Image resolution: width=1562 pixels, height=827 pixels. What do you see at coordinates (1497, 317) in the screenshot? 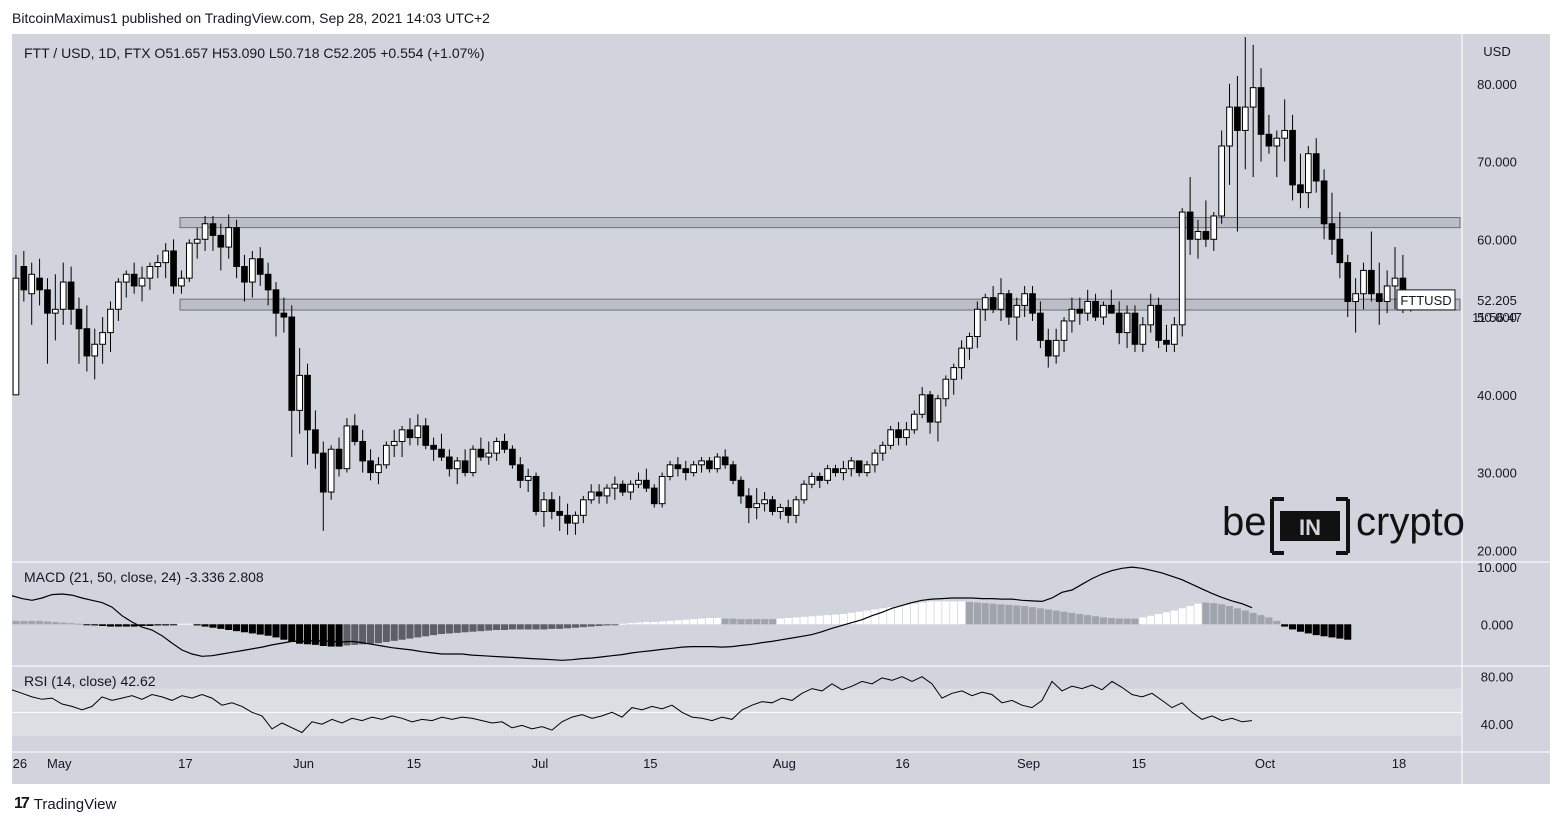
I see `price-axis-tick-50.000: 50.000` at bounding box center [1497, 317].